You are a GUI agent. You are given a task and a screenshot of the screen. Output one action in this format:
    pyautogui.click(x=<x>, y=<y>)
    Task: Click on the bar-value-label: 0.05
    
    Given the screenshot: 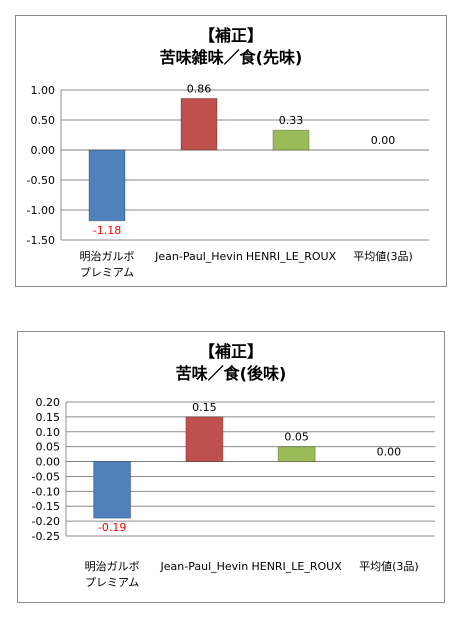 What is the action you would take?
    pyautogui.click(x=296, y=437)
    